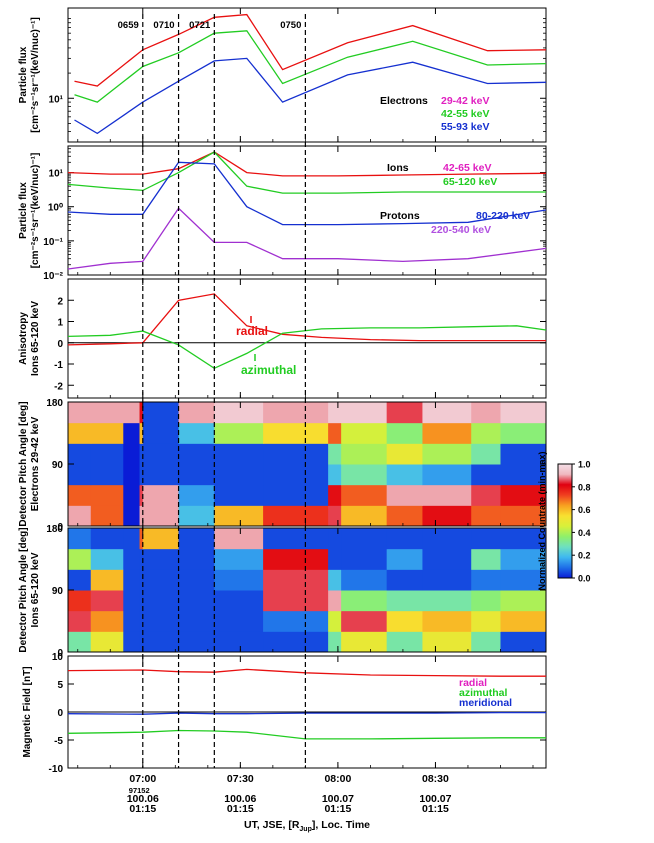  What do you see at coordinates (503, 216) in the screenshot?
I see `legend-entry: 80-220 keV` at bounding box center [503, 216].